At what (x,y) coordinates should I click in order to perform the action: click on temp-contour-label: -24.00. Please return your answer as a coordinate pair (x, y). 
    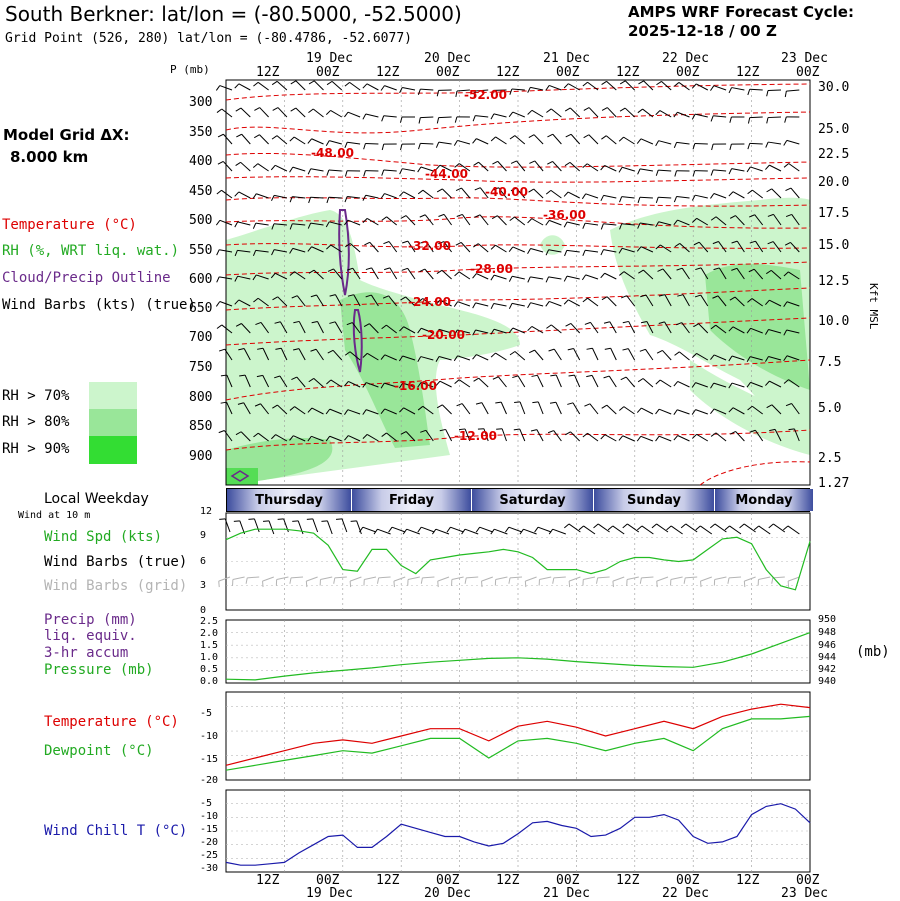
    Looking at the image, I should click on (429, 302).